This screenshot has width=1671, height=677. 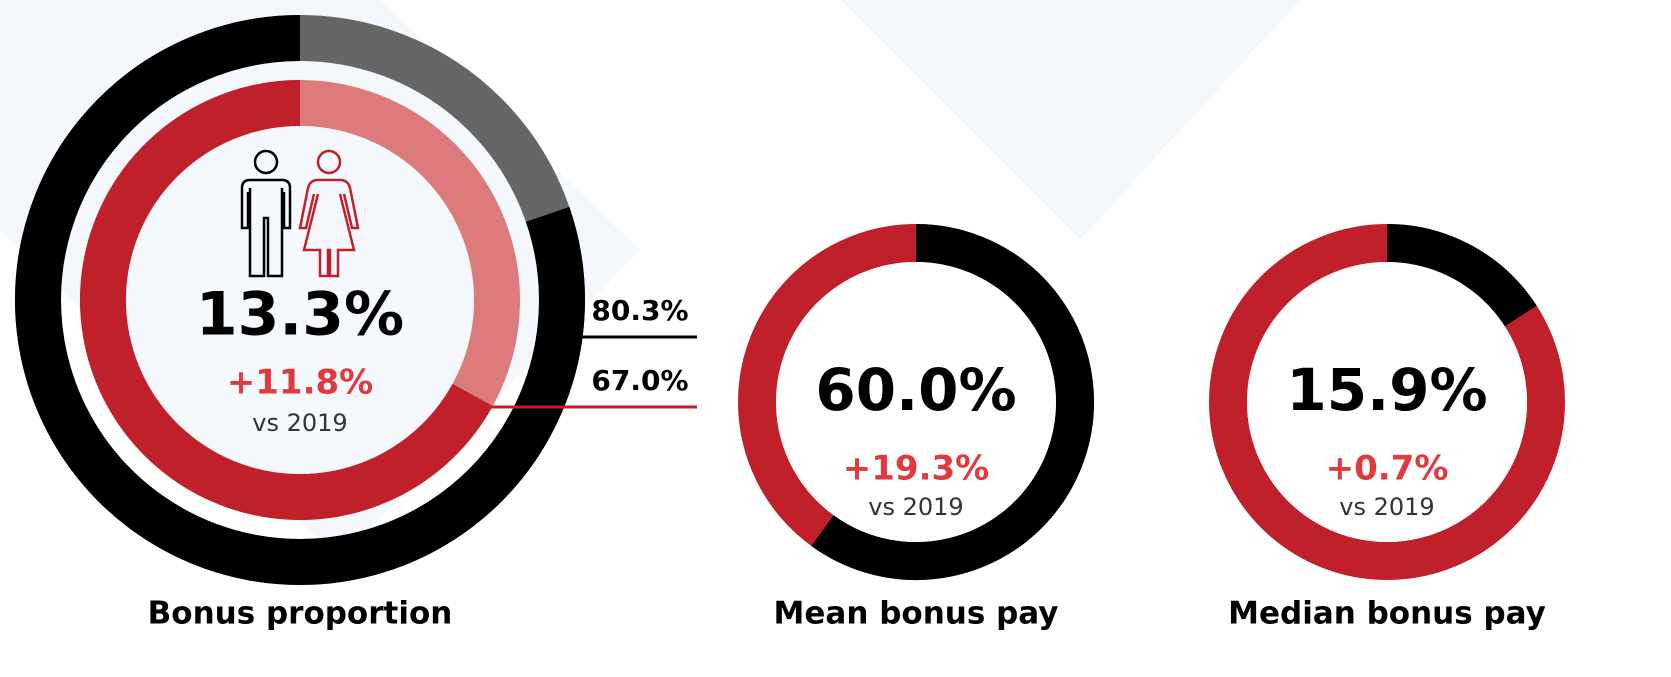 I want to click on chart-title: Median bonus pay, so click(x=1387, y=614).